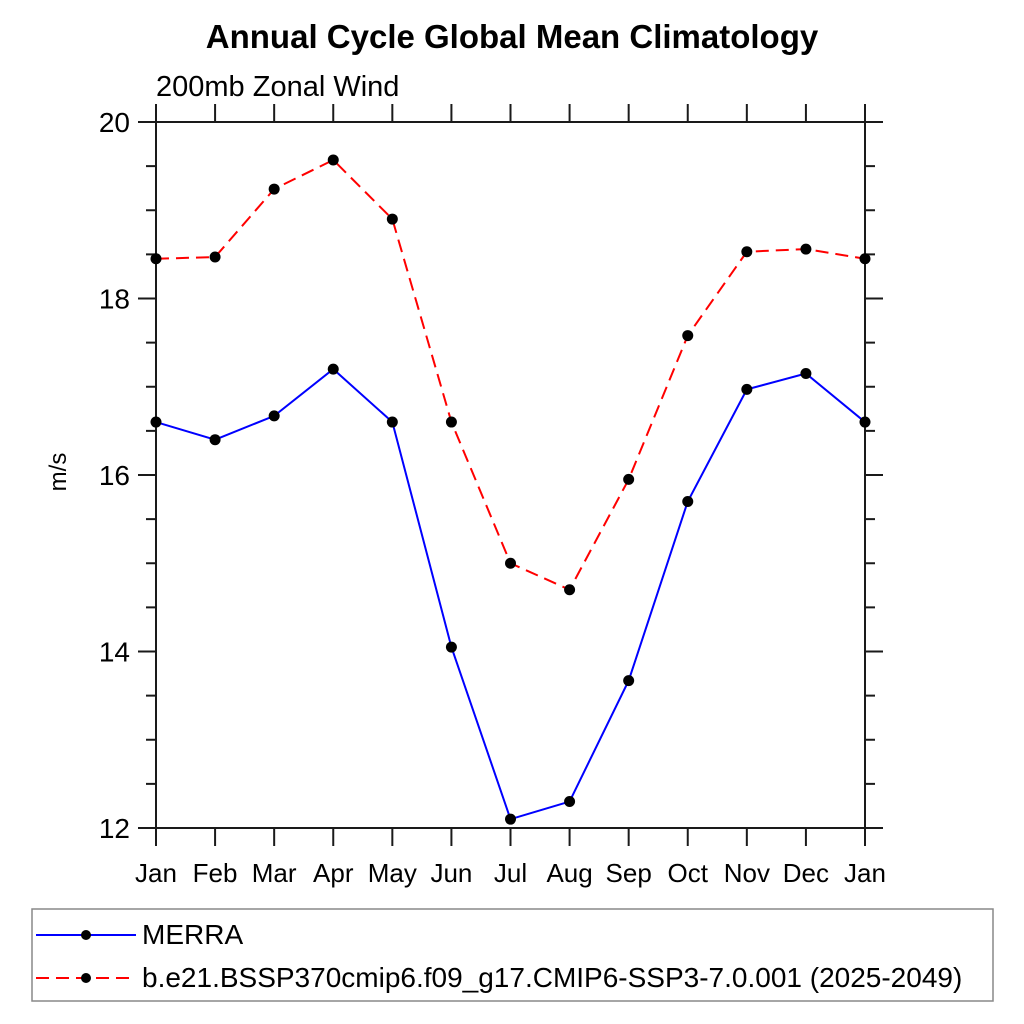 Image resolution: width=1024 pixels, height=1024 pixels. I want to click on month-label: Apr, so click(333, 873).